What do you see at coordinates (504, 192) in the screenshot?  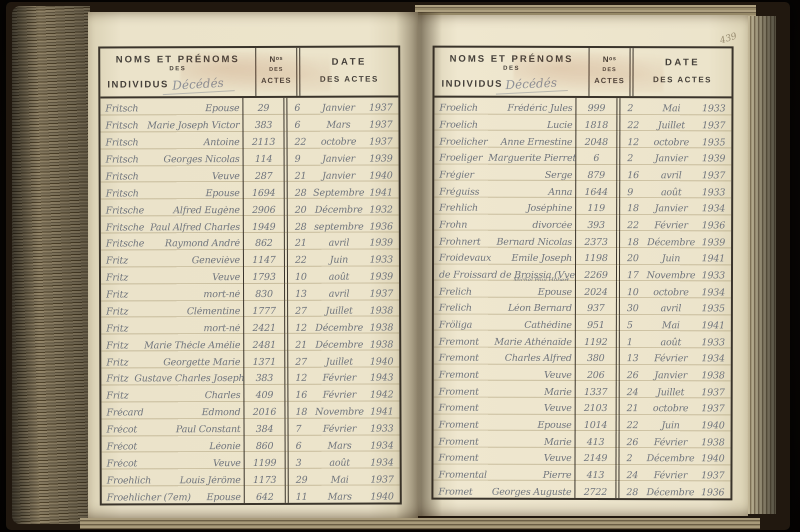 I see `name-cell: Fréguiss Anna` at bounding box center [504, 192].